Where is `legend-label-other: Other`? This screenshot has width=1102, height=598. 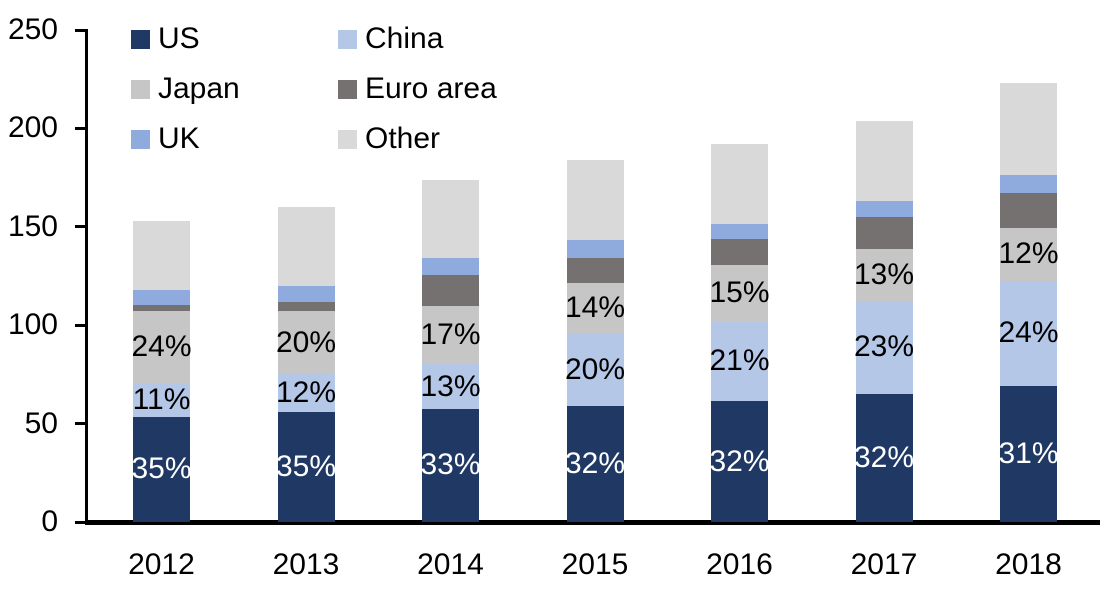
legend-label-other: Other is located at coordinates (403, 138).